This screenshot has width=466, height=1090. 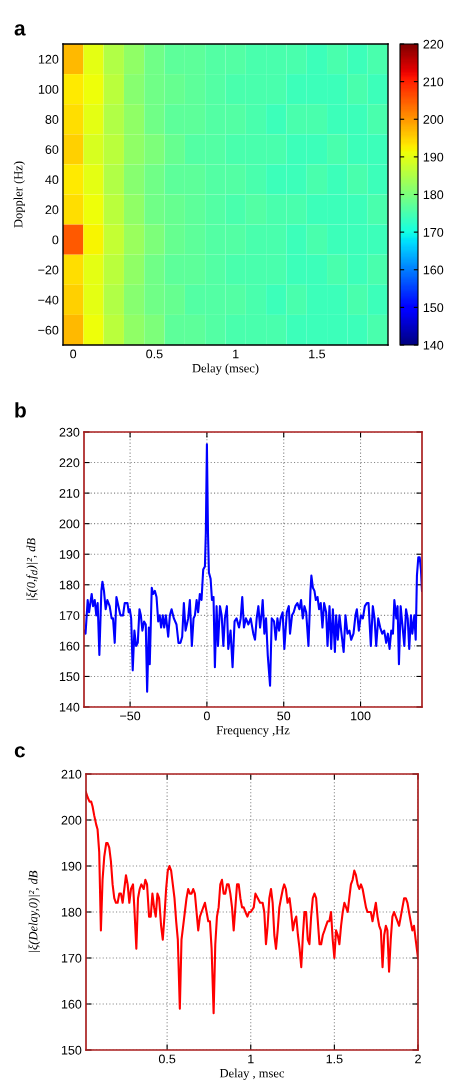 I want to click on y-tick-label: 40, so click(x=52, y=180).